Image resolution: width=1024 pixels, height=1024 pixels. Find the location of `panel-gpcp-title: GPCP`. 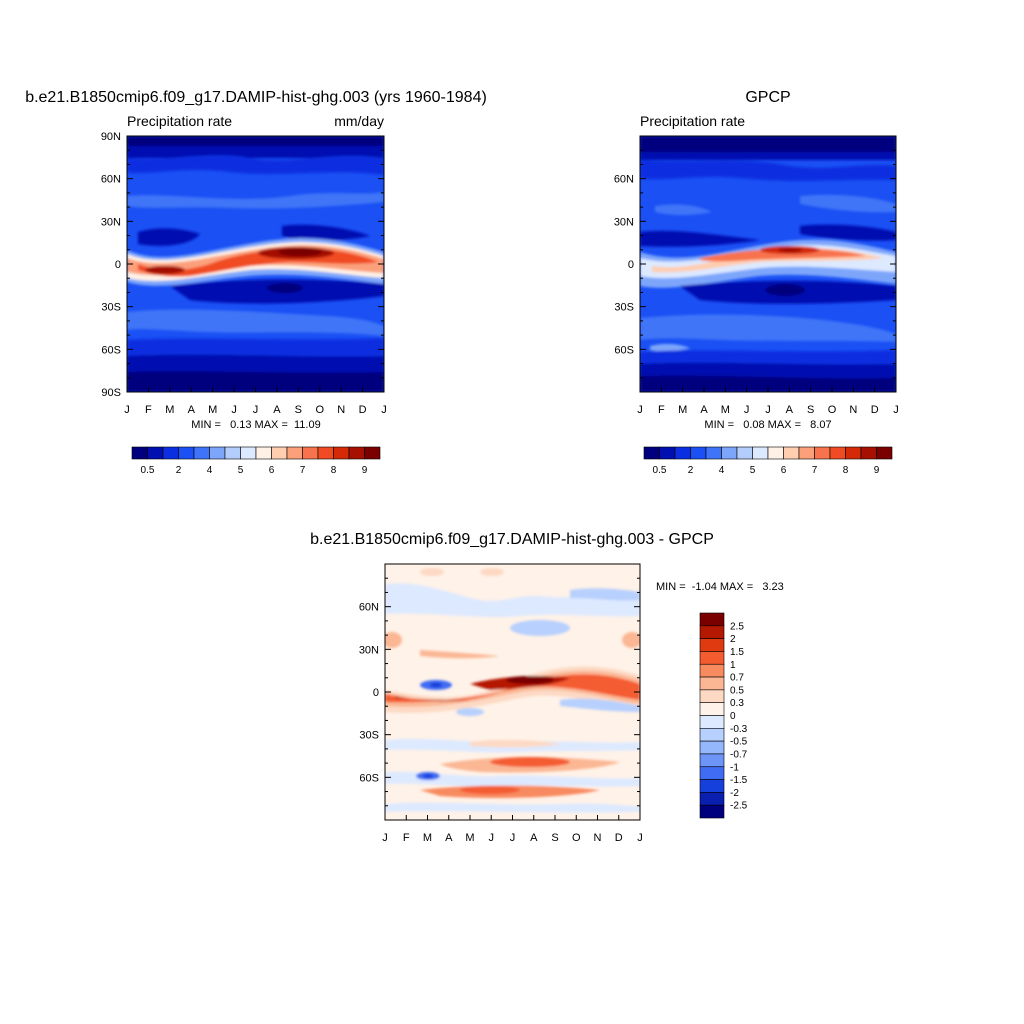

panel-gpcp-title: GPCP is located at coordinates (767, 97).